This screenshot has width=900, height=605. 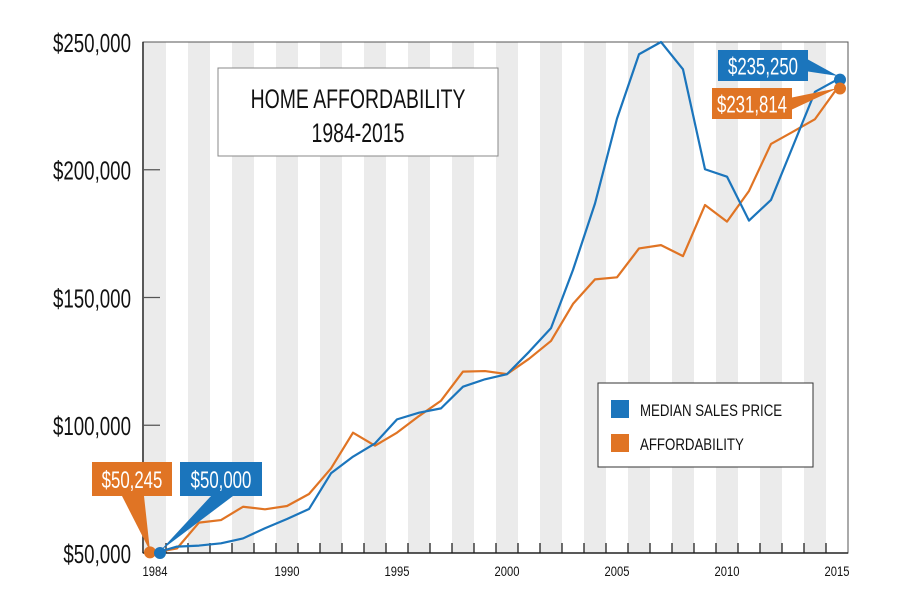 I want to click on x-tick-label: 2015, so click(x=837, y=571).